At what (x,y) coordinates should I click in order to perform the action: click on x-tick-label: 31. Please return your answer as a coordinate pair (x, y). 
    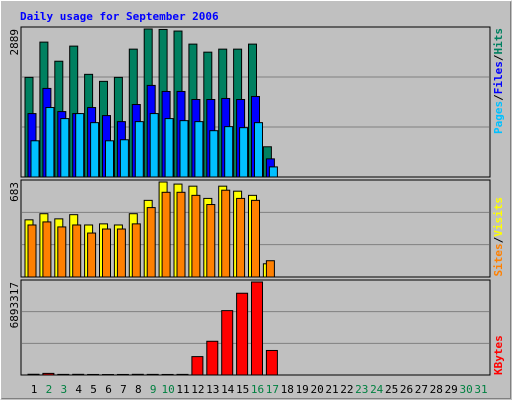
    Looking at the image, I should click on (480, 389).